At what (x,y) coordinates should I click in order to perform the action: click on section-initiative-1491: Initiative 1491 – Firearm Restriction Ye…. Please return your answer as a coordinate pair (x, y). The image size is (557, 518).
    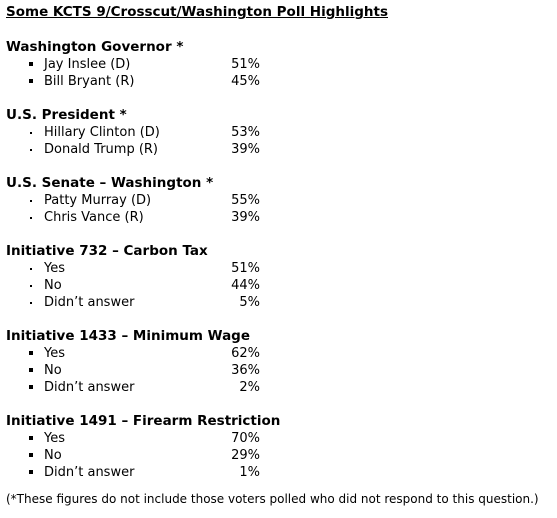
    Looking at the image, I should click on (280, 446).